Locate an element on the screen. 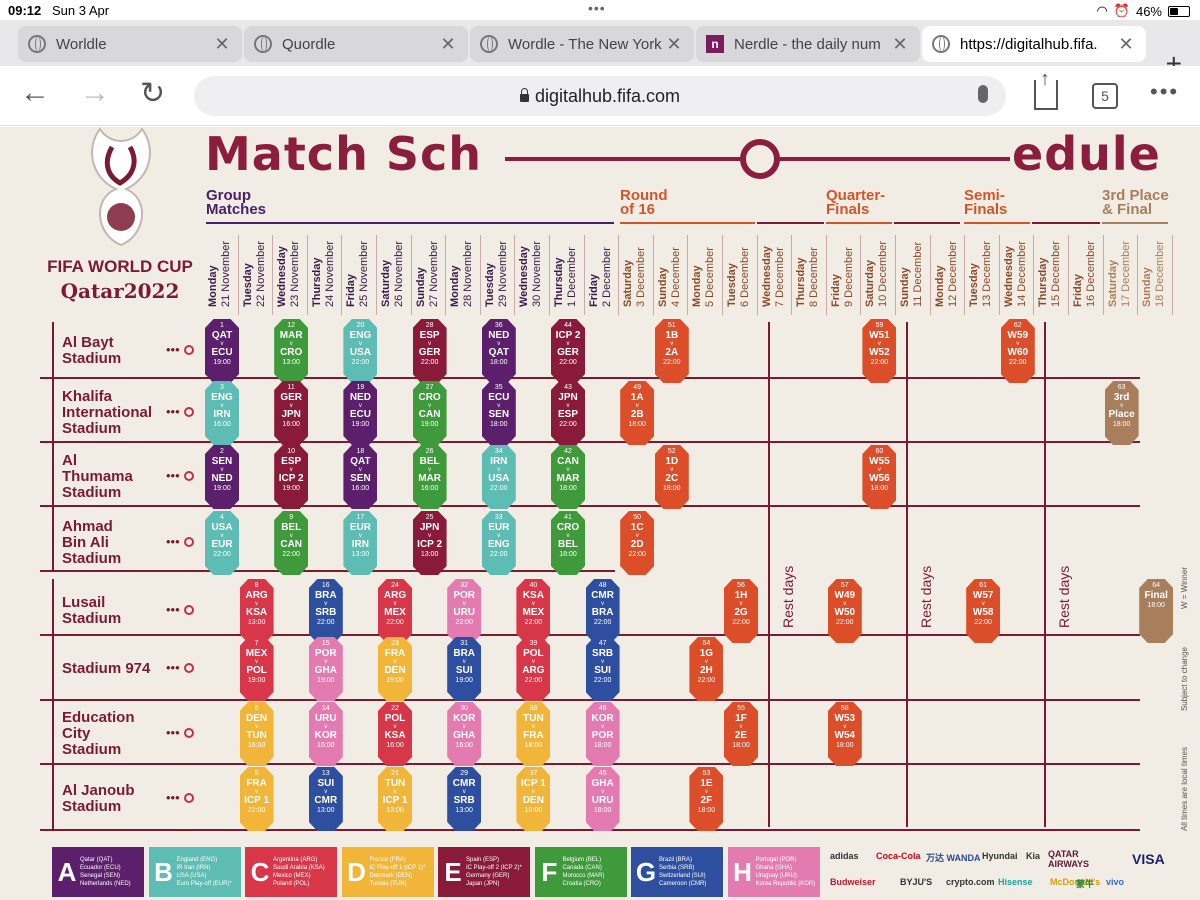 The image size is (1200, 900). date-value: 26 November is located at coordinates (399, 273).